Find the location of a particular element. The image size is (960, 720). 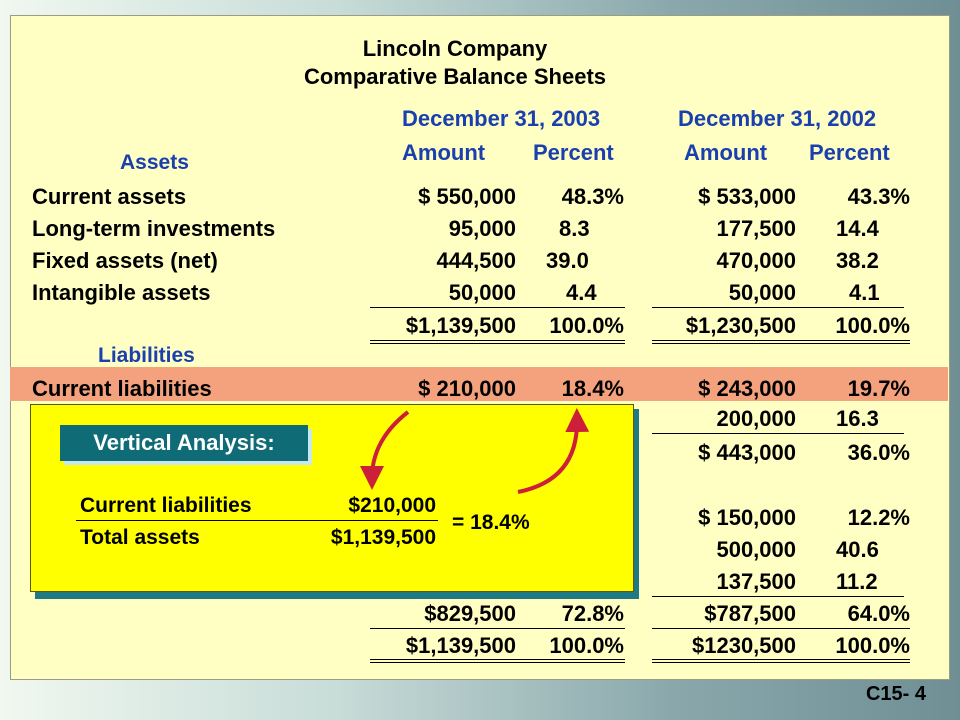

header-2003: December 31, 2003 is located at coordinates (501, 118).